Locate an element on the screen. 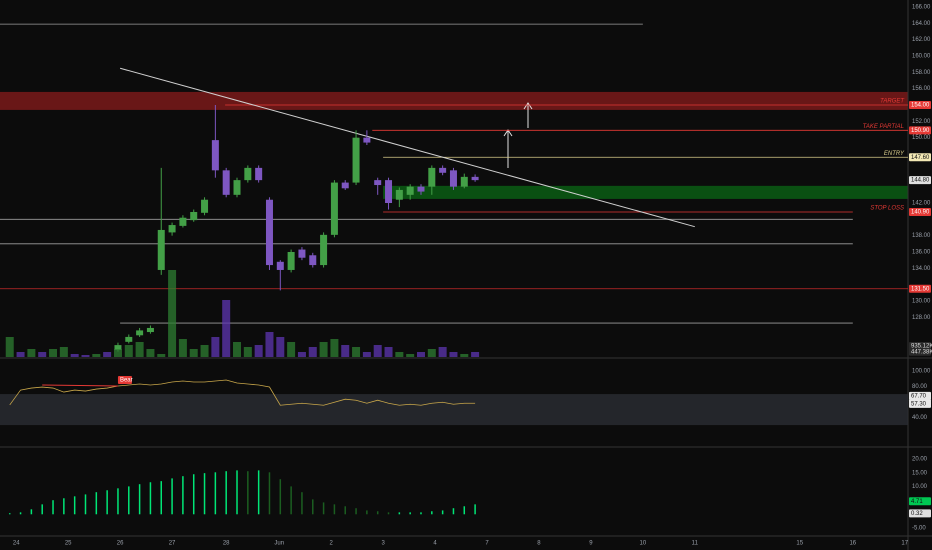 This screenshot has width=932, height=550. y-tick-label: 150.00 is located at coordinates (921, 138).